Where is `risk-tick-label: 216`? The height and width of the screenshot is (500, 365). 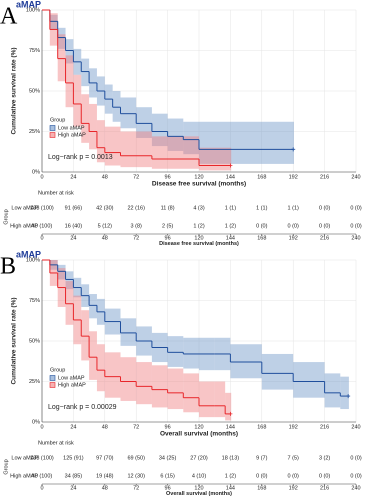
risk-tick-label: 216 is located at coordinates (324, 488).